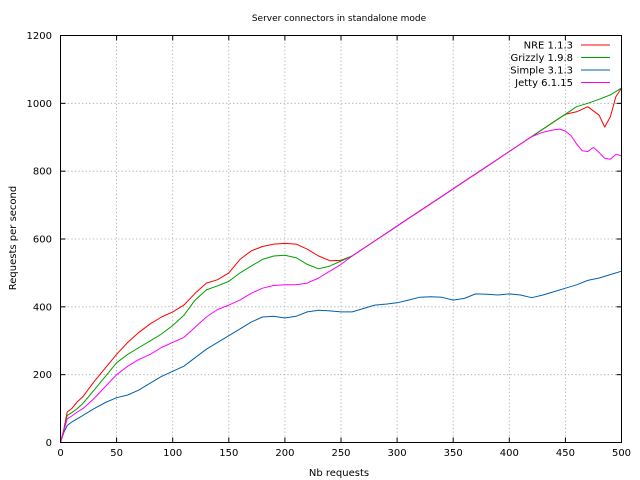 This screenshot has height=480, width=640. Describe the element at coordinates (565, 453) in the screenshot. I see `x-tick-label: 450` at that location.